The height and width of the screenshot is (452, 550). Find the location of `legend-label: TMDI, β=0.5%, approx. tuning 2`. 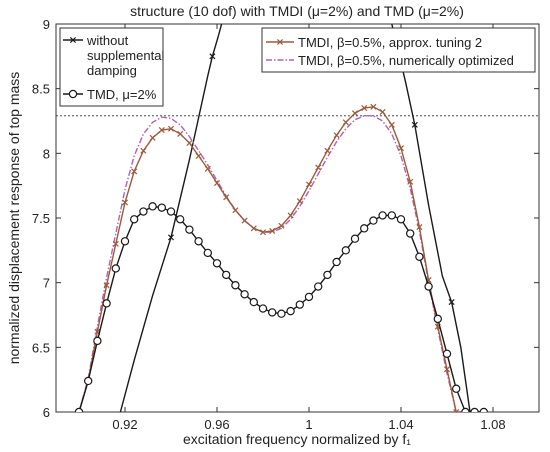

legend-label: TMDI, β=0.5%, approx. tuning 2 is located at coordinates (390, 42).